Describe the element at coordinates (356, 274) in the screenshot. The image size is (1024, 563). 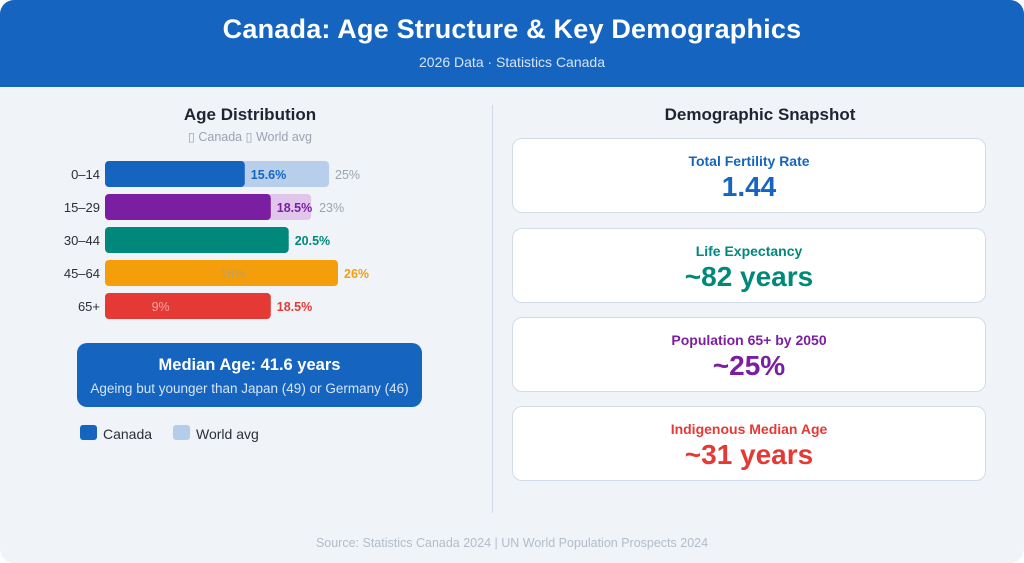
I see `canada-value-label: 26%` at that location.